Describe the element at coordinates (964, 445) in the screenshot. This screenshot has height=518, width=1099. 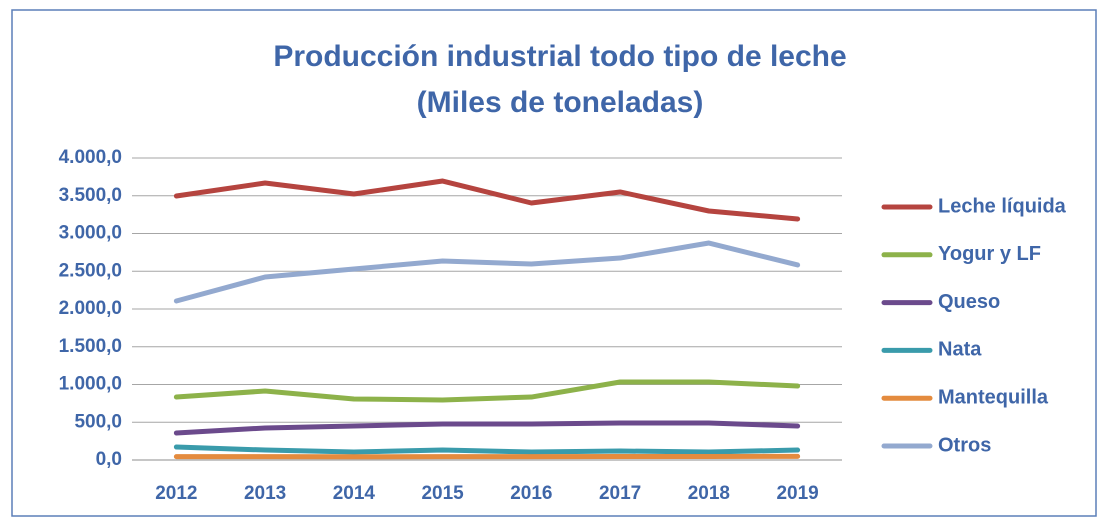
I see `legend-label: Otros` at that location.